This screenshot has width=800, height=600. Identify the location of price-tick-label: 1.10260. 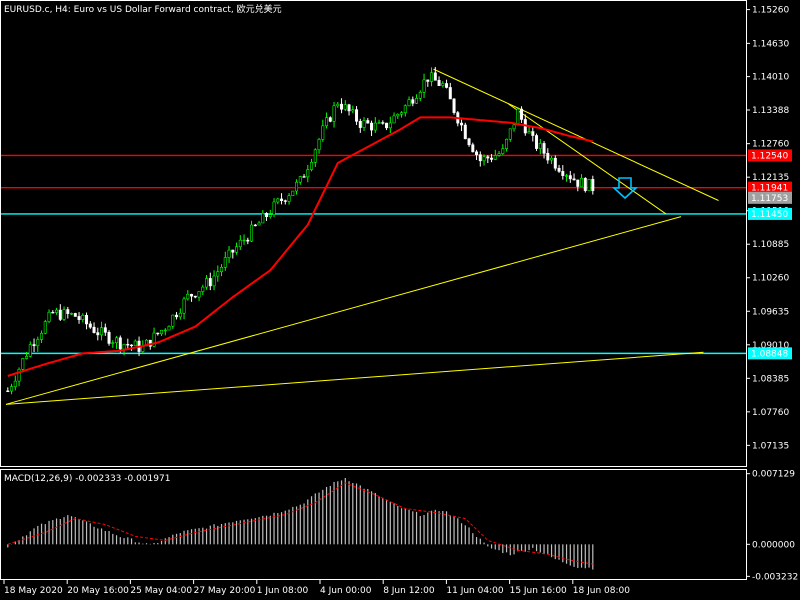
(770, 279).